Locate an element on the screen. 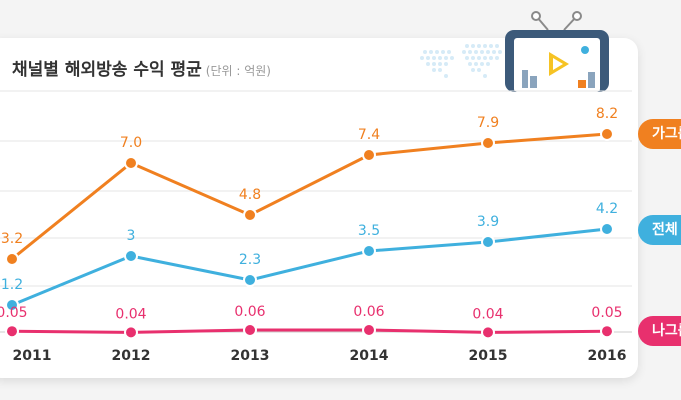  x-tick-label: 2011 is located at coordinates (32, 356).